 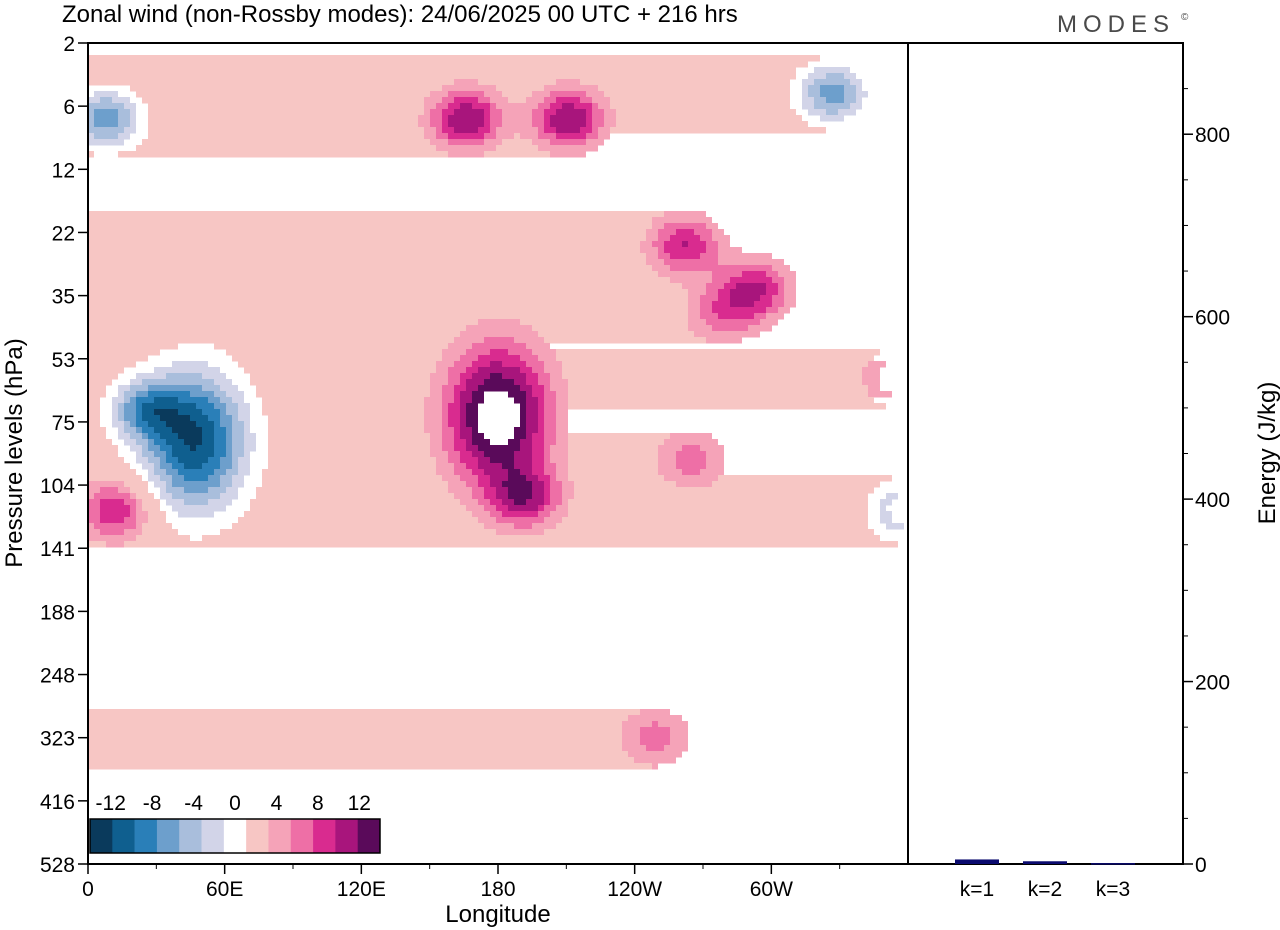 What do you see at coordinates (1045, 880) in the screenshot?
I see `energy-bars: k=1 k=2 k=3` at bounding box center [1045, 880].